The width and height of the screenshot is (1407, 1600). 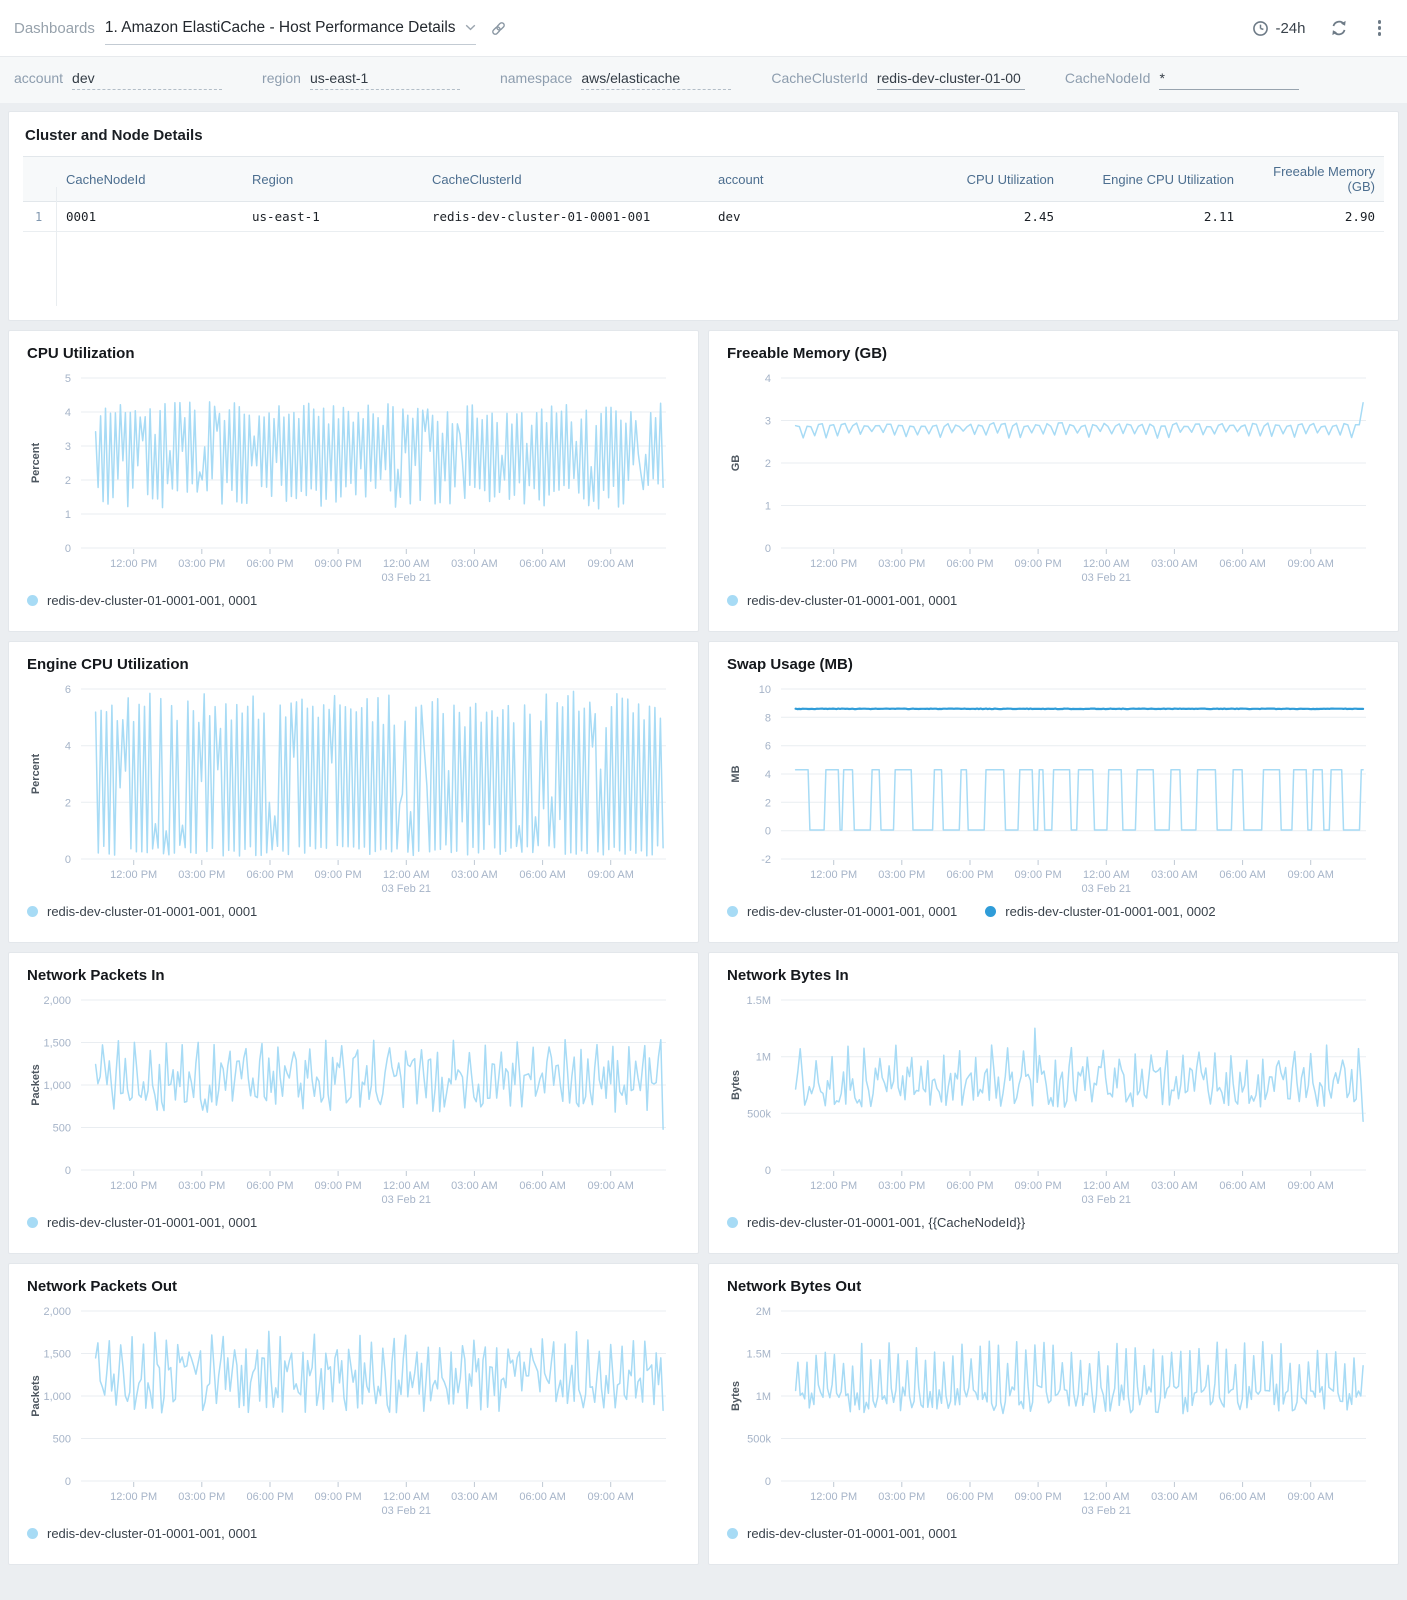 What do you see at coordinates (1313, 216) in the screenshot?
I see `table-cell: 2.90` at bounding box center [1313, 216].